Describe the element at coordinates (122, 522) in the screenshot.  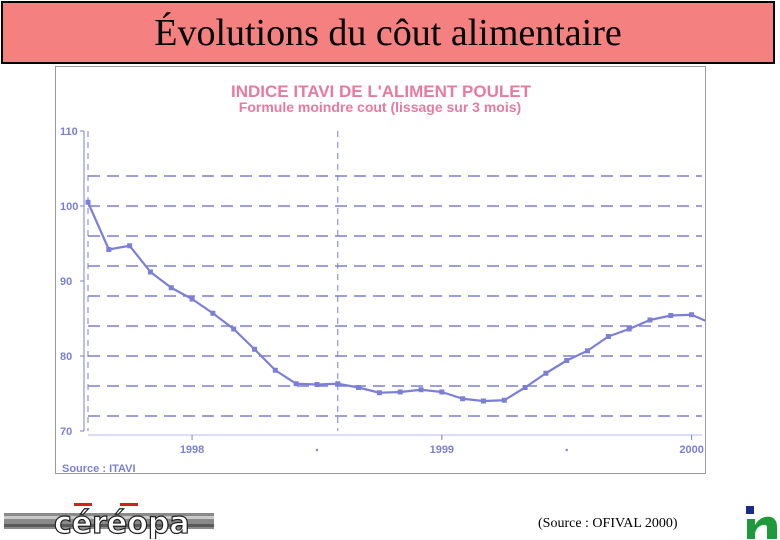
I see `logo-text: céréopa` at that location.